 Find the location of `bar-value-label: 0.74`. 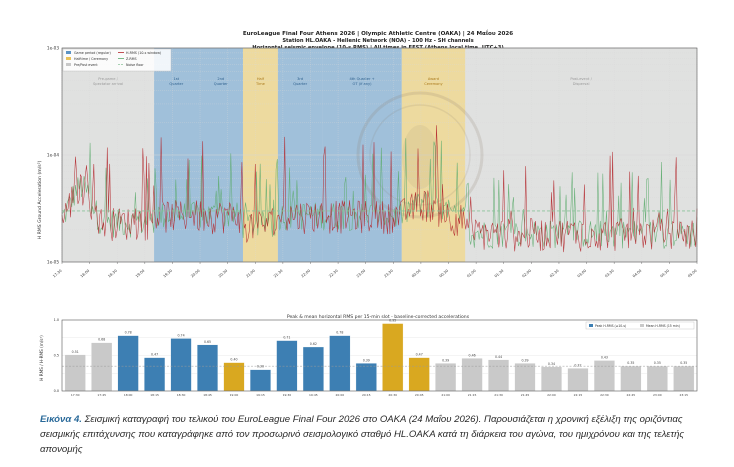

bar-value-label: 0.74 is located at coordinates (181, 335).